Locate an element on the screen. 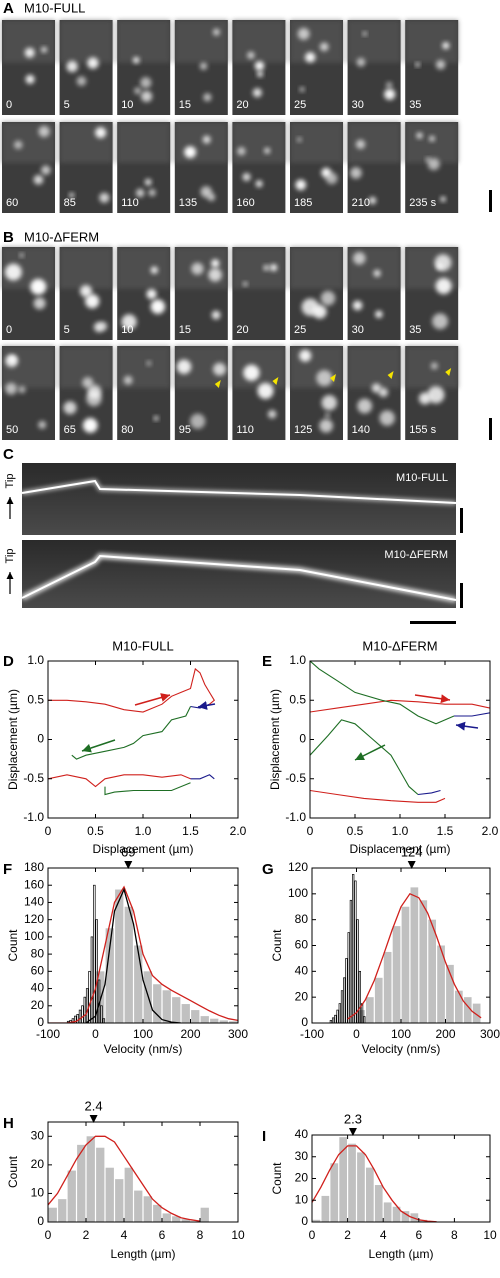  axes-frame is located at coordinates (401, 1178).